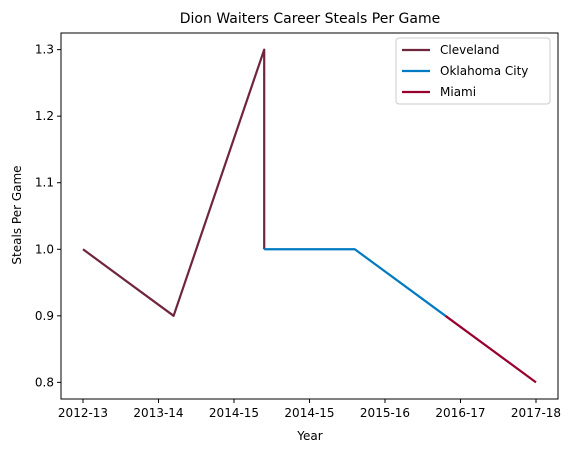 The width and height of the screenshot is (570, 453). I want to click on legend-box, so click(473, 71).